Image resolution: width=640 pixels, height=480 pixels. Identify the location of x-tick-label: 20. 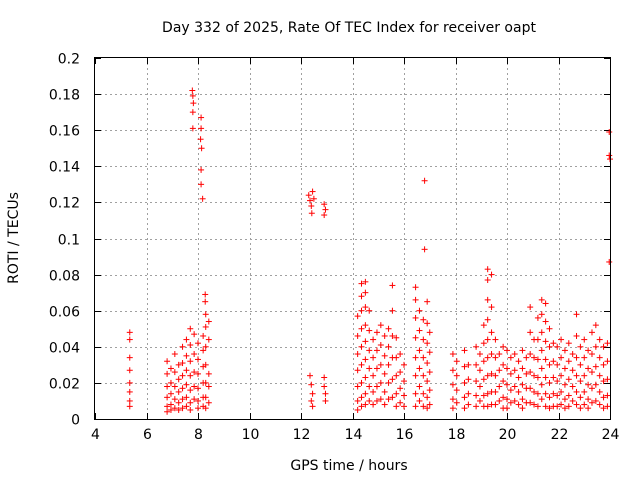
(508, 435).